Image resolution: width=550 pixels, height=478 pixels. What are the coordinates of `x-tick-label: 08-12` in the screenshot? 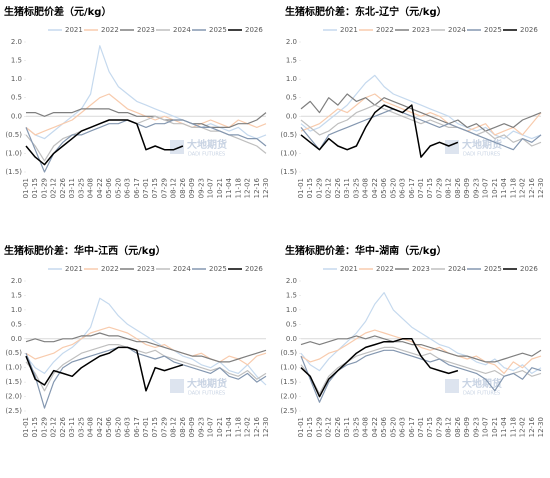 It's located at (174, 188).